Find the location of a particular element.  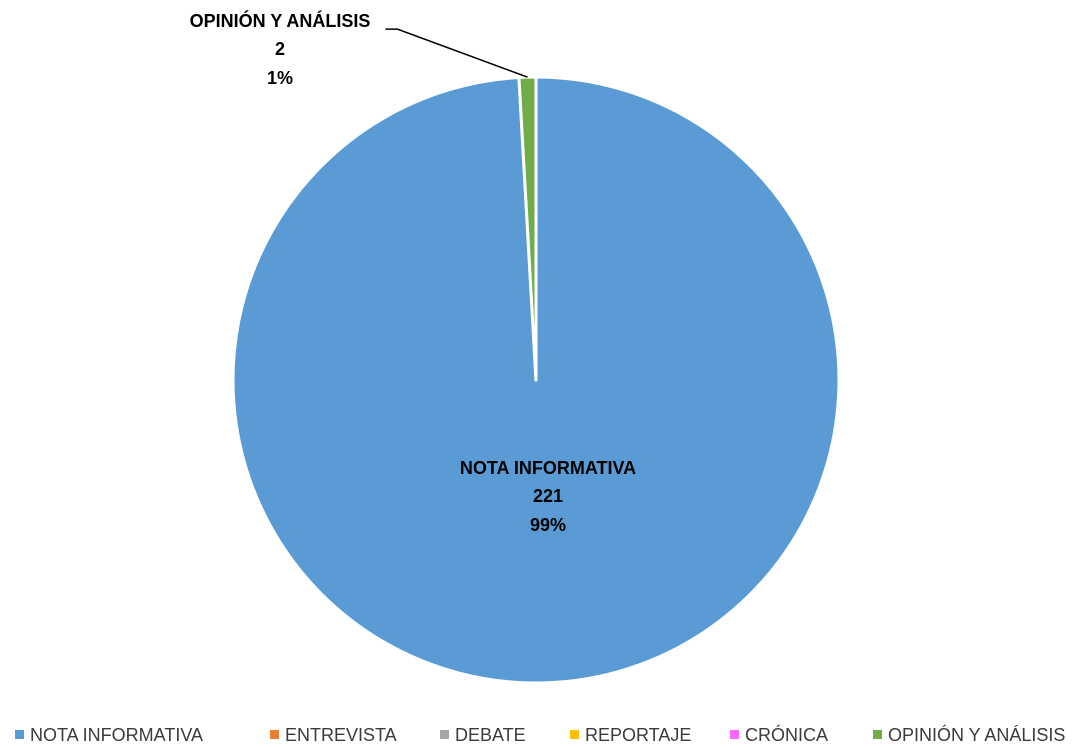

legend-label-entrevista: ENTREVISTA is located at coordinates (341, 735).